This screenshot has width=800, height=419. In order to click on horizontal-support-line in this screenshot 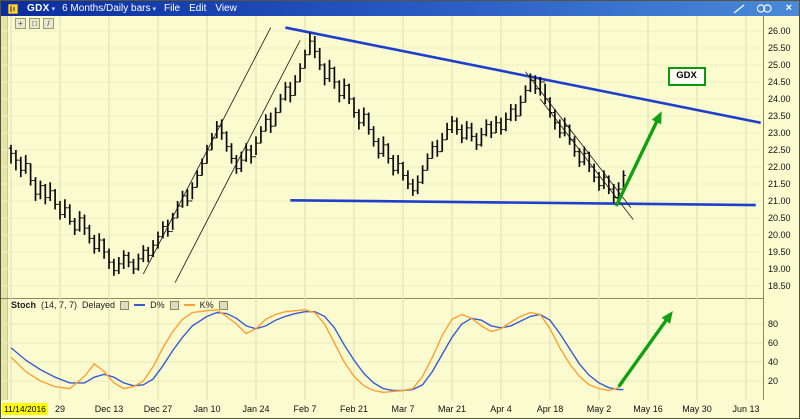, I will do `click(523, 202)`.